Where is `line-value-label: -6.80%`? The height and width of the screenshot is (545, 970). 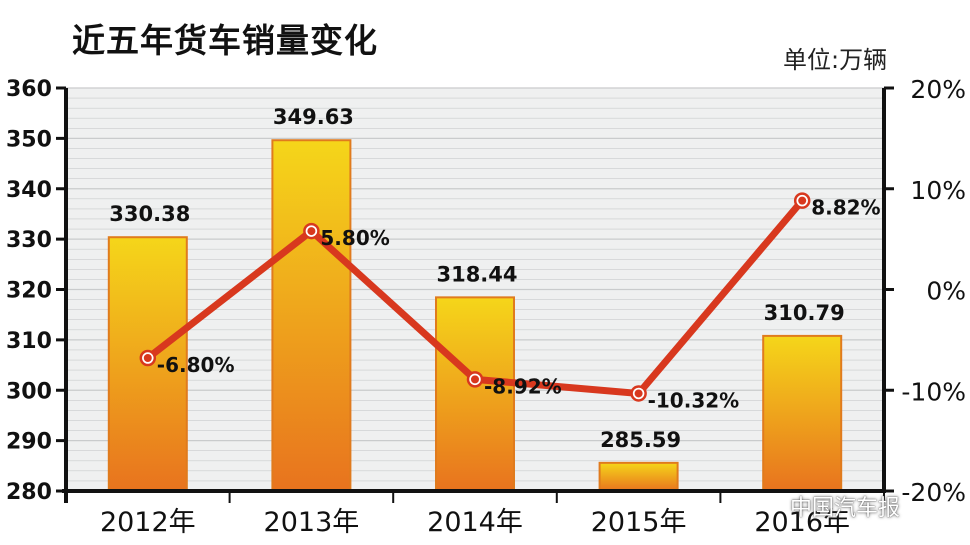
line-value-label: -6.80% is located at coordinates (196, 365).